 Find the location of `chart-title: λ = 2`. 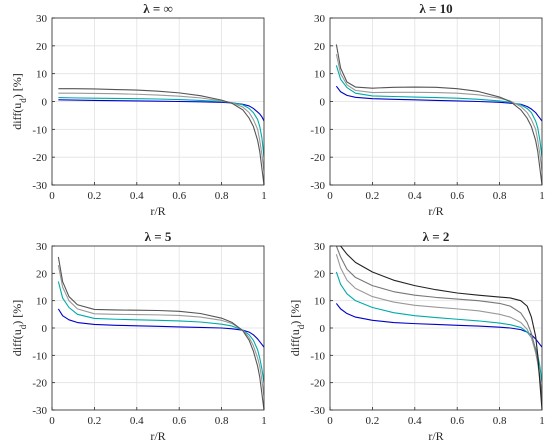

chart-title: λ = 2 is located at coordinates (436, 236).